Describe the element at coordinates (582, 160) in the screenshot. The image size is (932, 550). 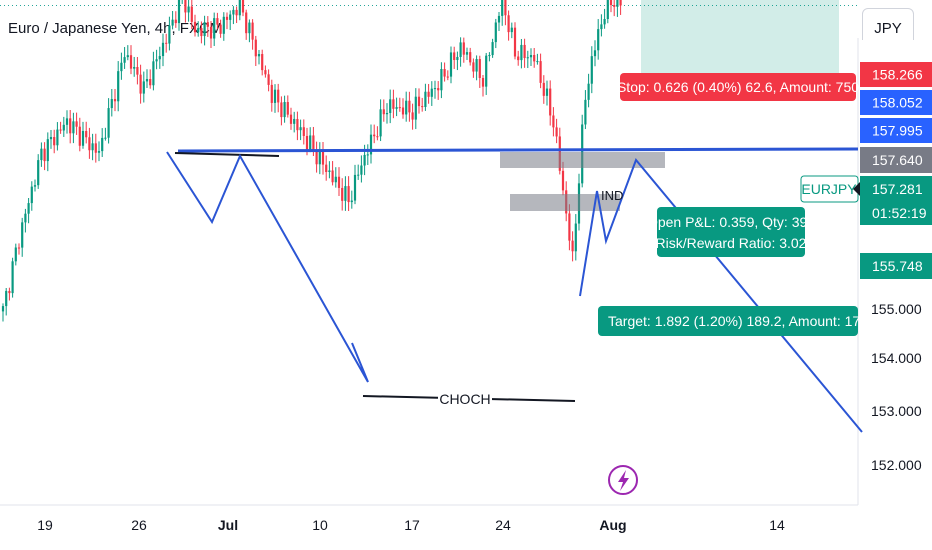
I see `supply-zone` at that location.